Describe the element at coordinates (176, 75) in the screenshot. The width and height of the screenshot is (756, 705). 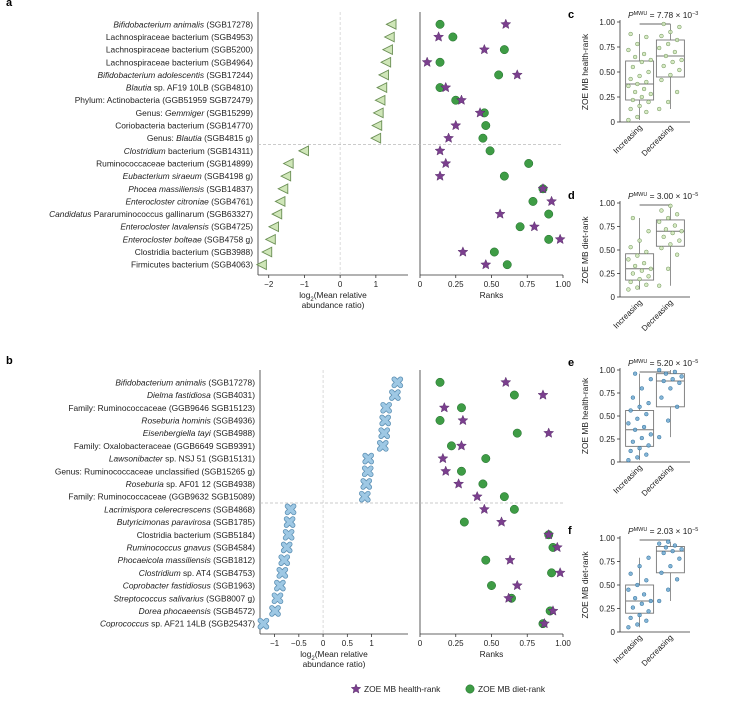
I see `taxon-label: Bifidobacterium adolescentis (SGB17244)` at that location.